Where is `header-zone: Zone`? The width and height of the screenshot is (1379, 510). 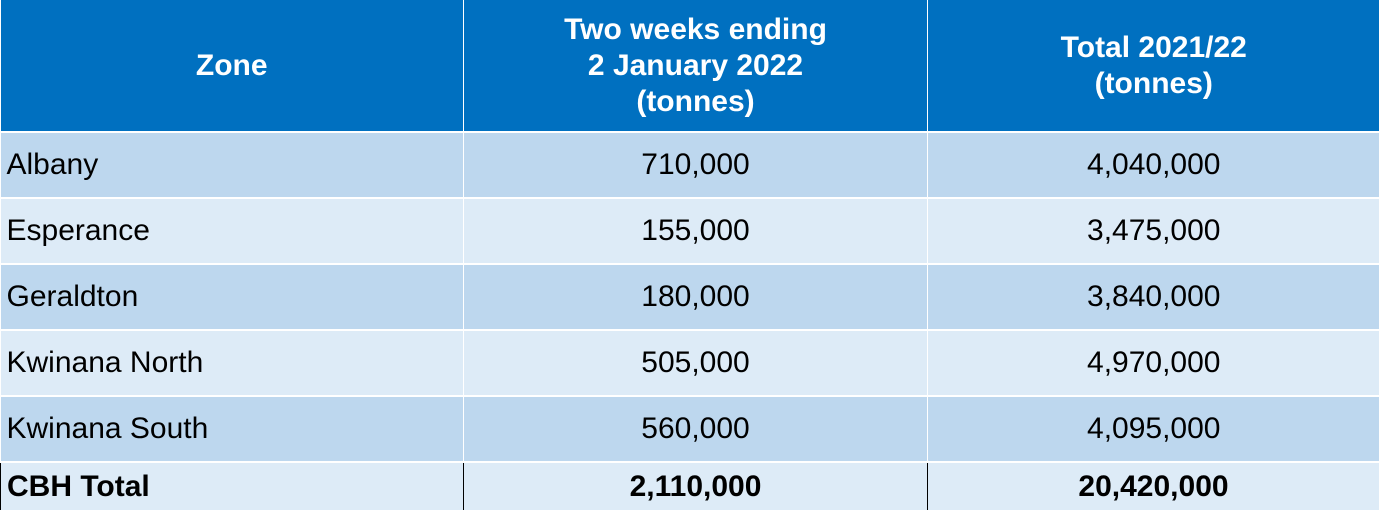 header-zone: Zone is located at coordinates (232, 66).